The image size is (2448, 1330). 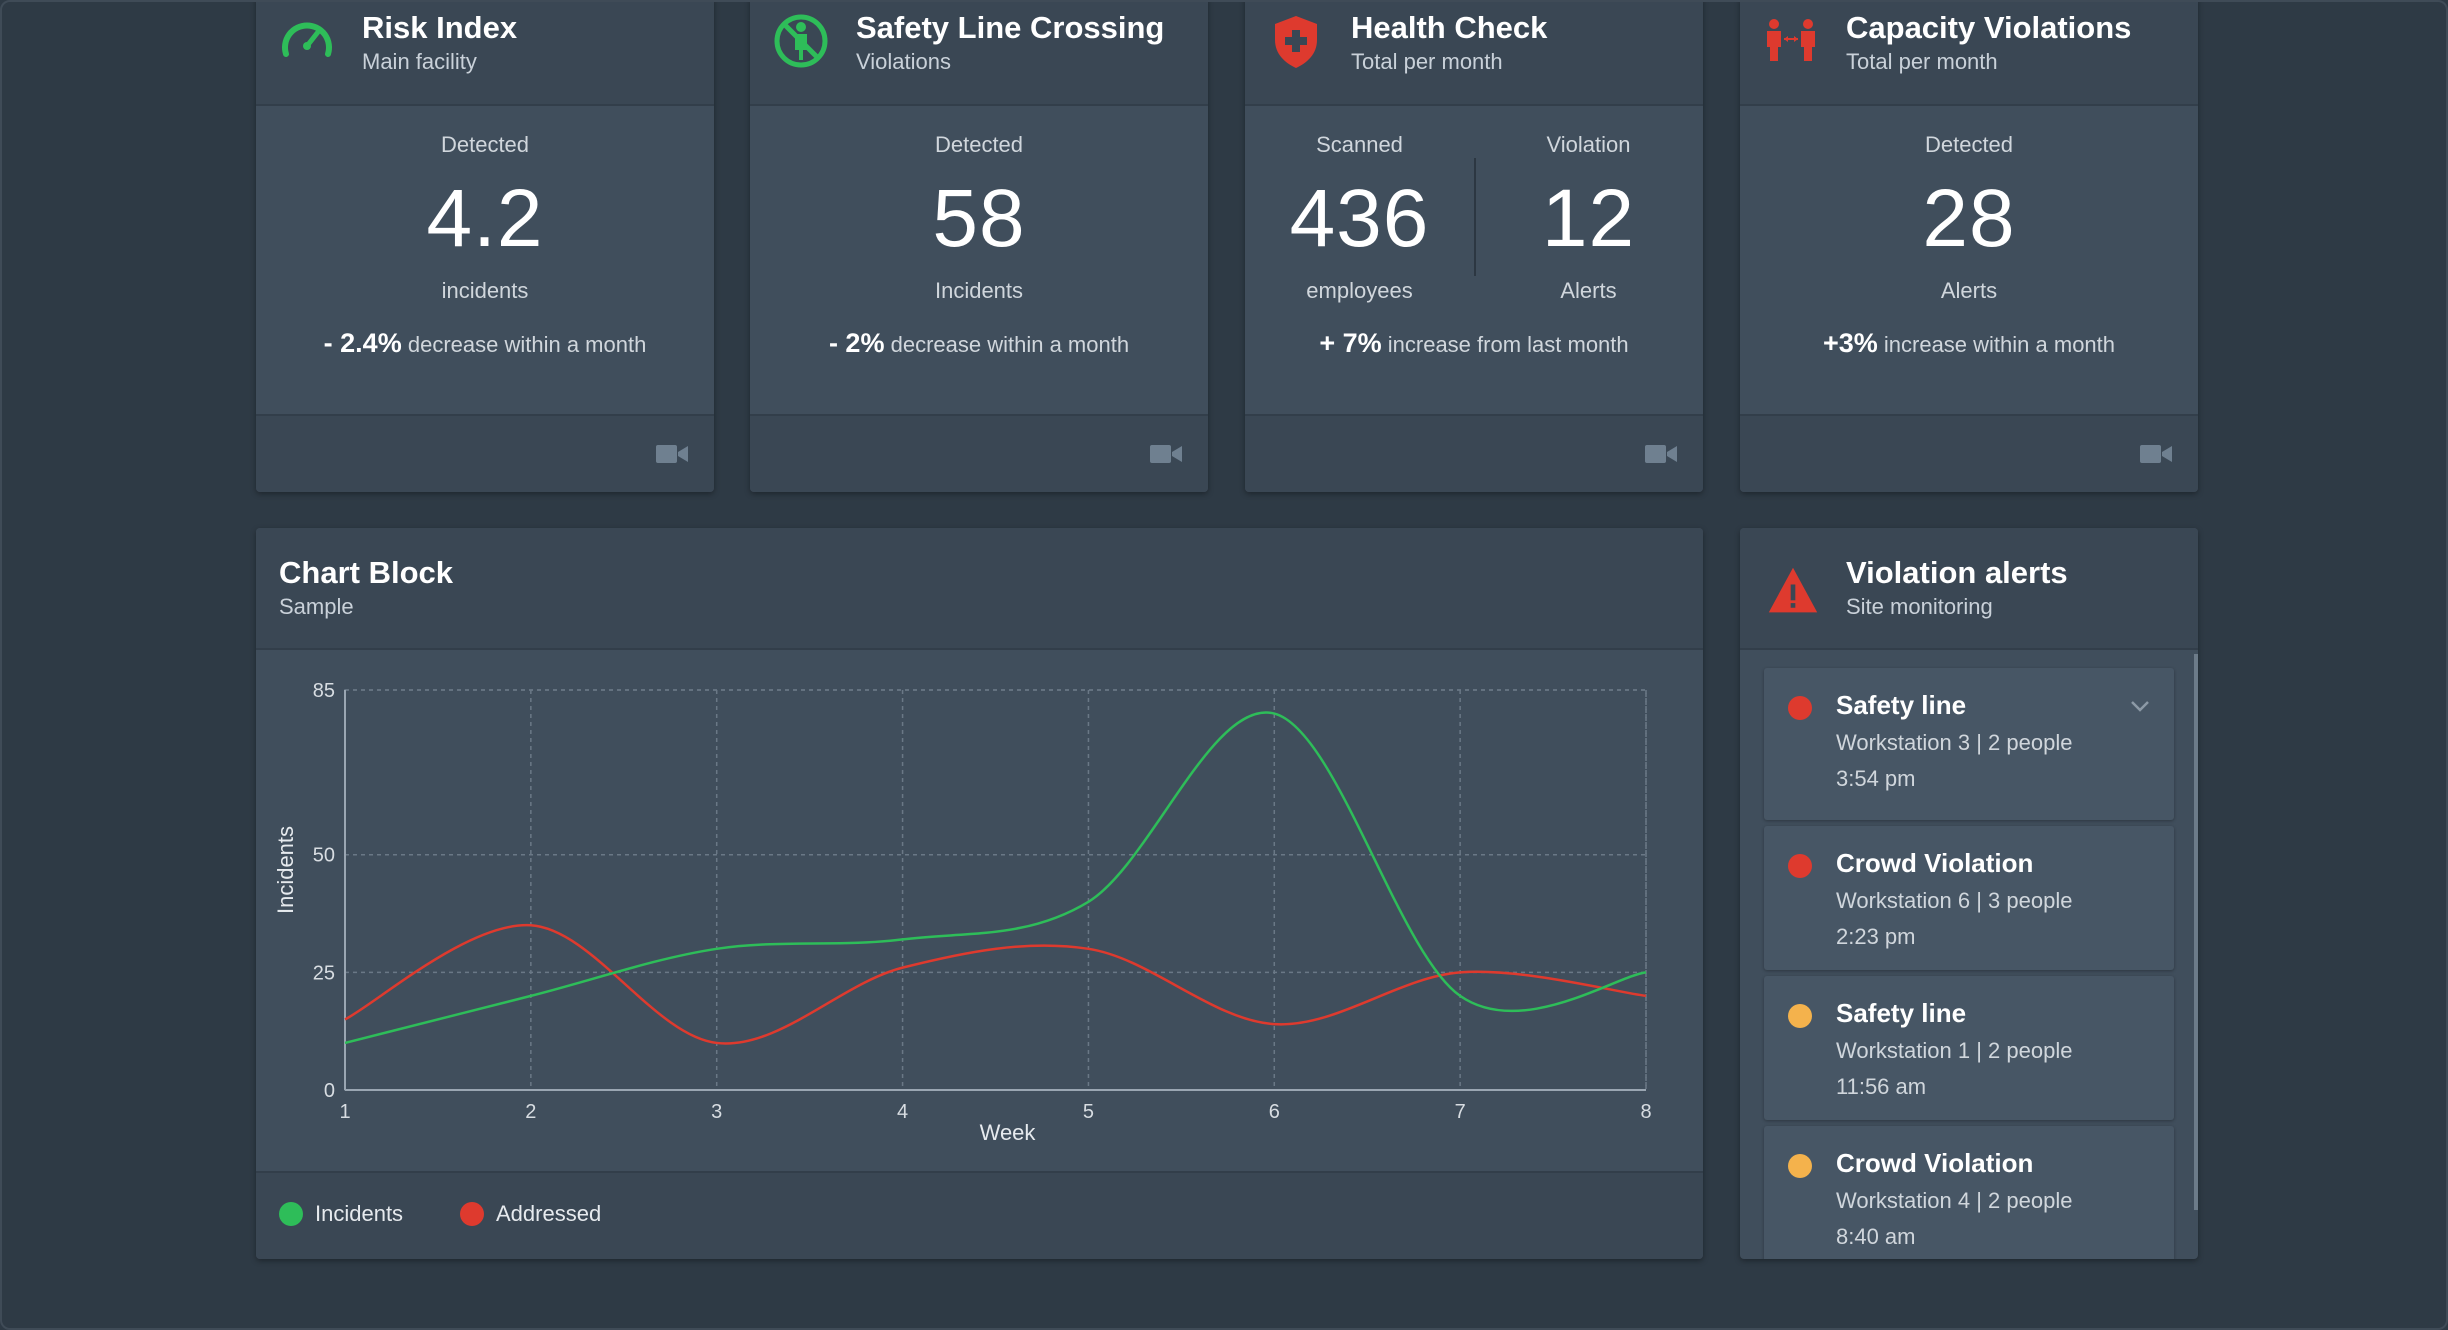 I want to click on kpi-value: 12, so click(x=1588, y=218).